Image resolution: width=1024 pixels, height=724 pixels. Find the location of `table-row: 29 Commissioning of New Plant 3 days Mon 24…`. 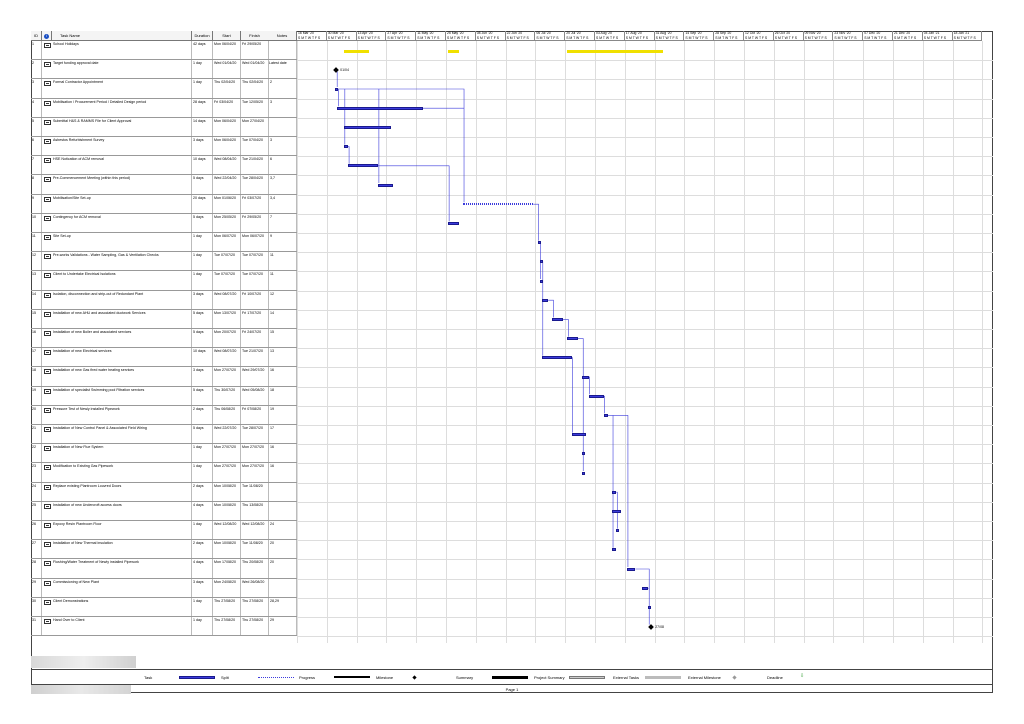

table-row: 29 Commissioning of New Plant 3 days Mon 24… is located at coordinates (164, 588).